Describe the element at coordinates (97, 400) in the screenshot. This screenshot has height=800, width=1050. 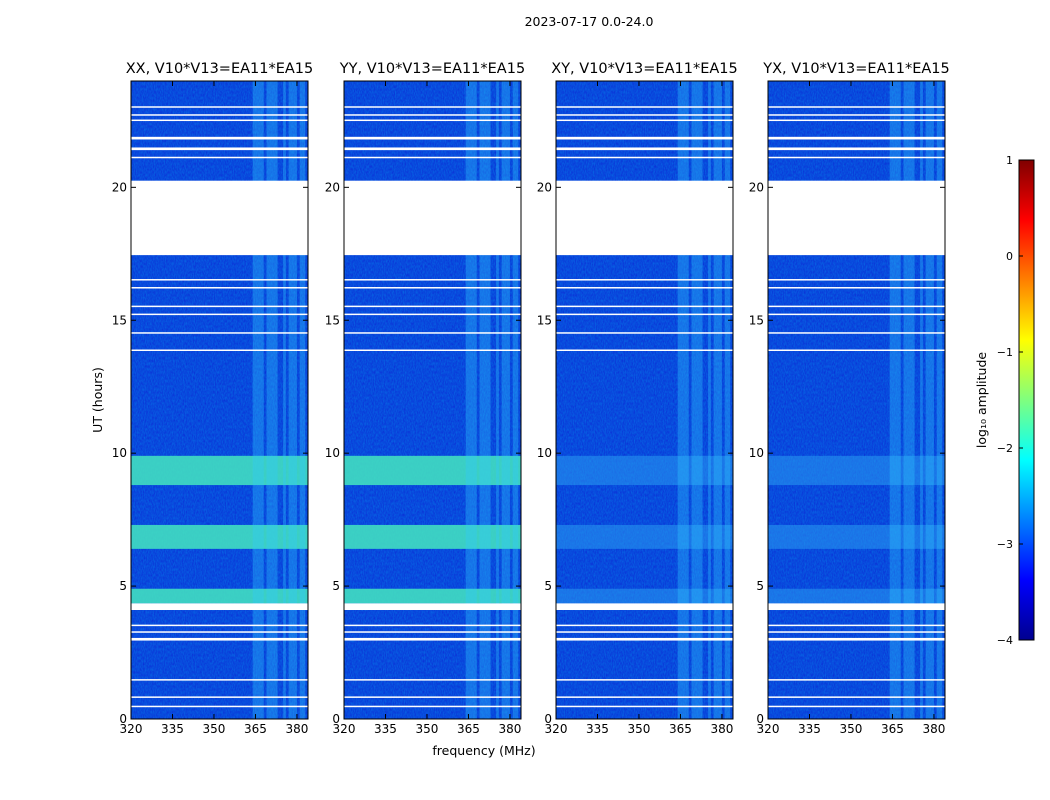
I see `y-axis-label: UT (hours)` at that location.